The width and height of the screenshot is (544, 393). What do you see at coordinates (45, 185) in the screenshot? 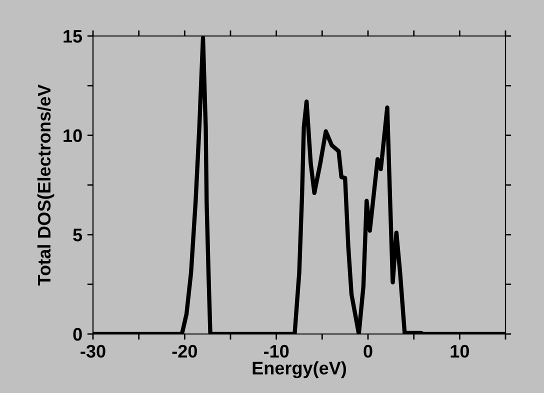
I see `y-axis-title: Total DOS(Electrons/eV` at bounding box center [45, 185].